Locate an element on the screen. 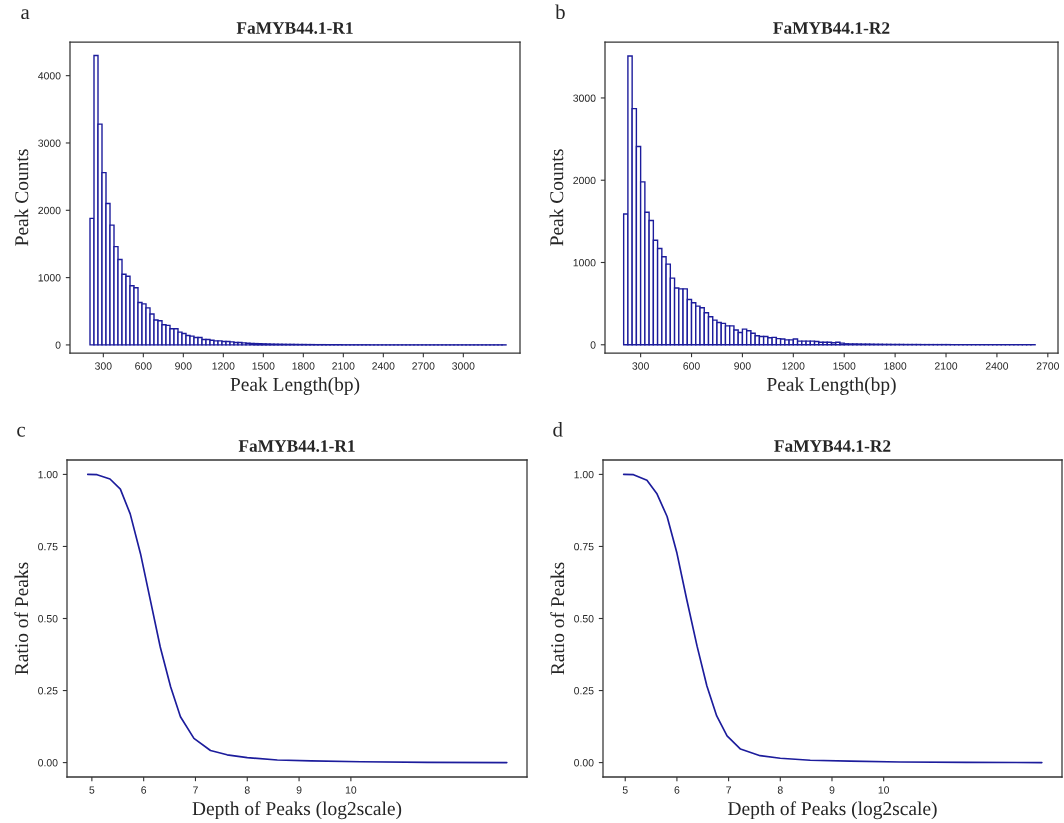  text: a is located at coordinates (25, 14).